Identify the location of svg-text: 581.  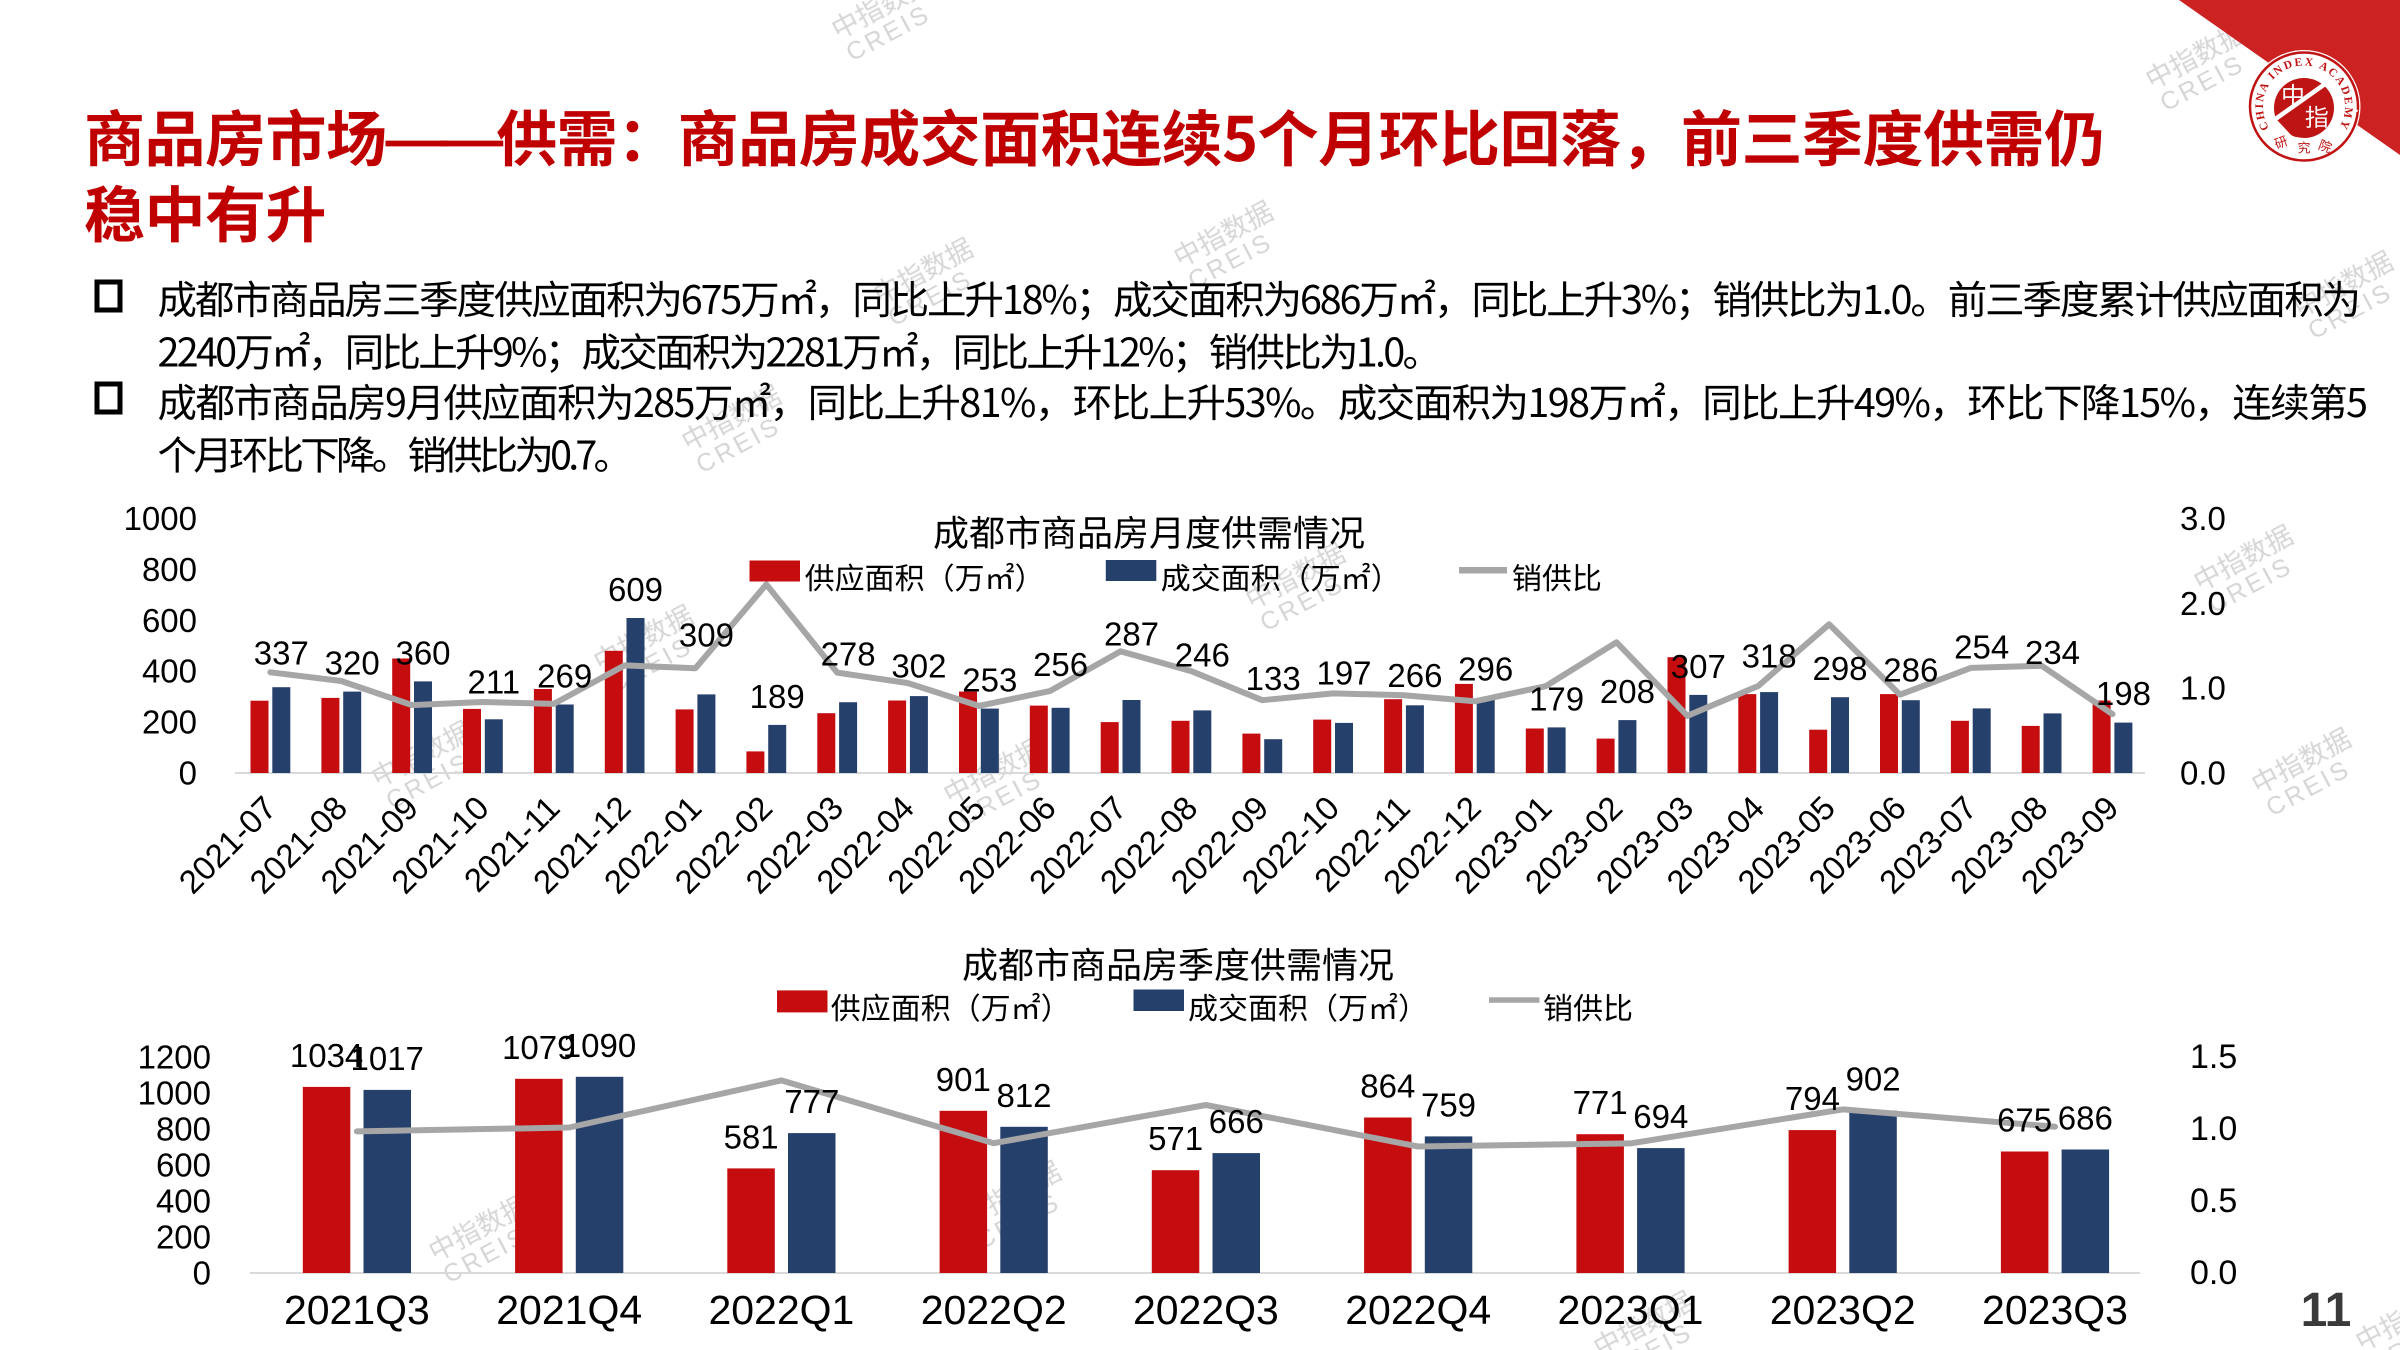
(751, 1136).